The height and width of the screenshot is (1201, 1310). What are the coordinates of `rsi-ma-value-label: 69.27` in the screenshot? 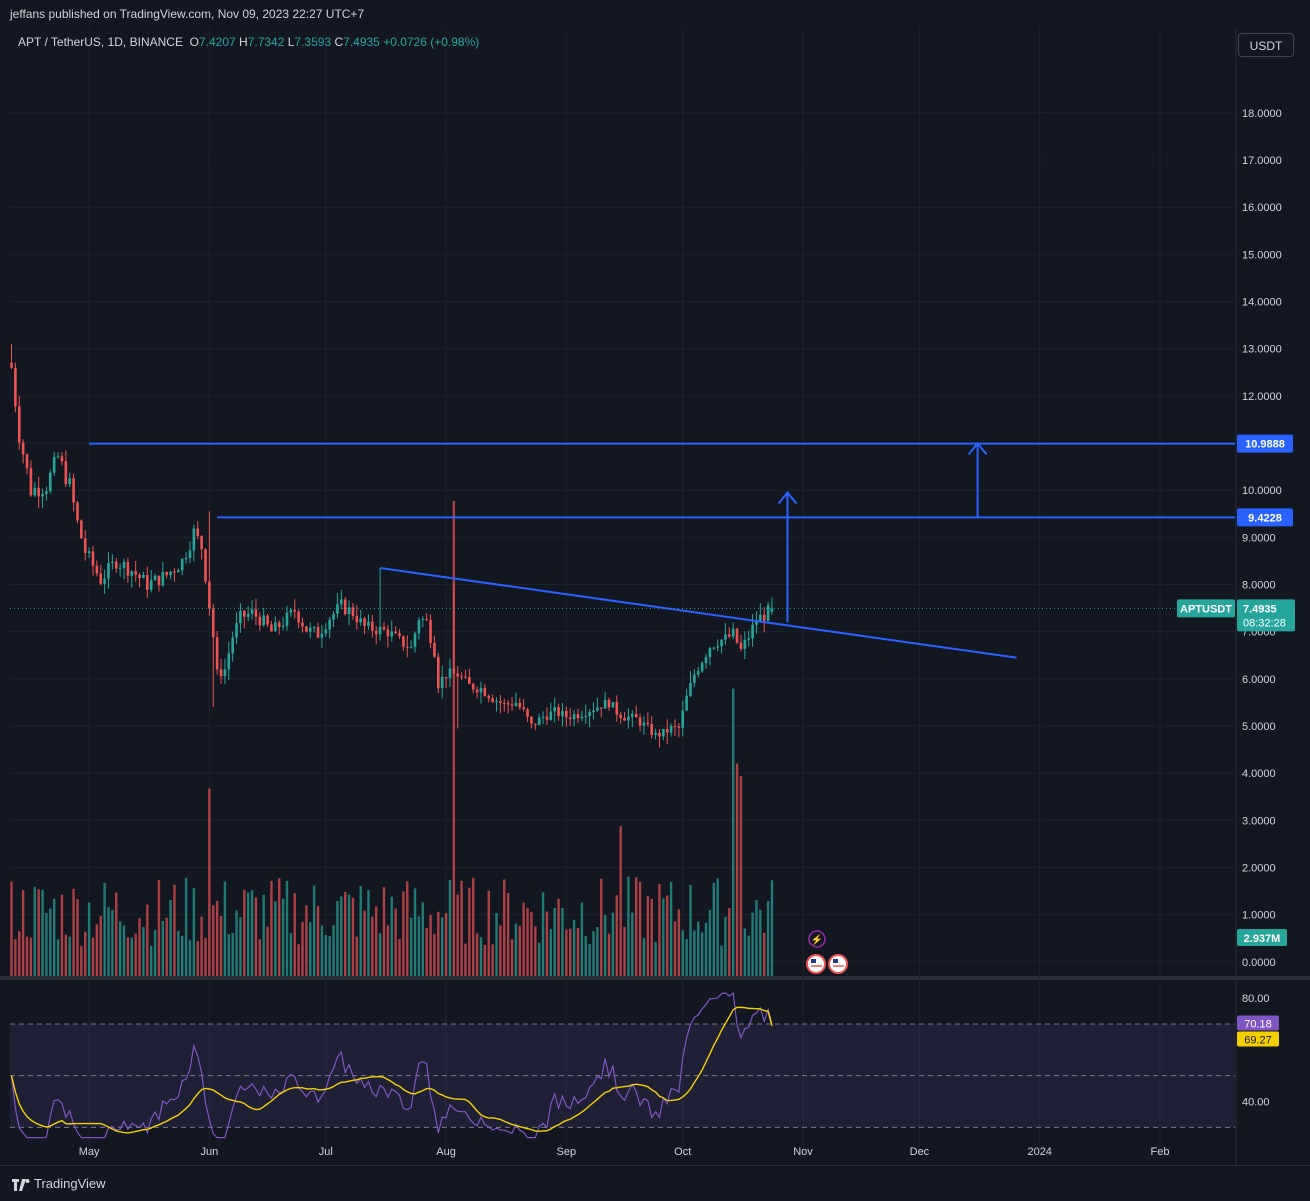 It's located at (1258, 1040).